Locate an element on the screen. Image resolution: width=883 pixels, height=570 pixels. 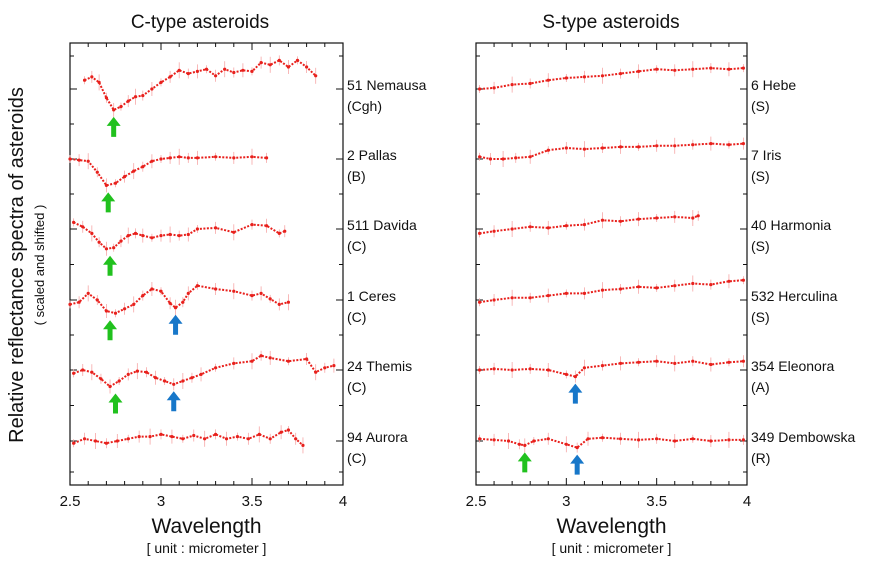
series-5: 24 Themis (C) is located at coordinates (242, 382).